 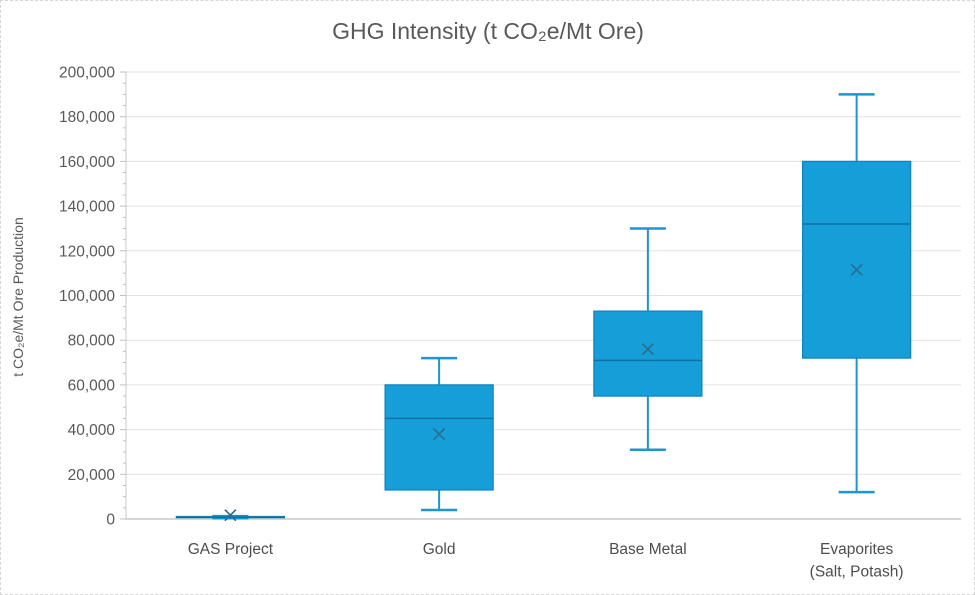 I want to click on chart-title: GHG Intensity (t CO₂e/Mt Ore), so click(x=488, y=31).